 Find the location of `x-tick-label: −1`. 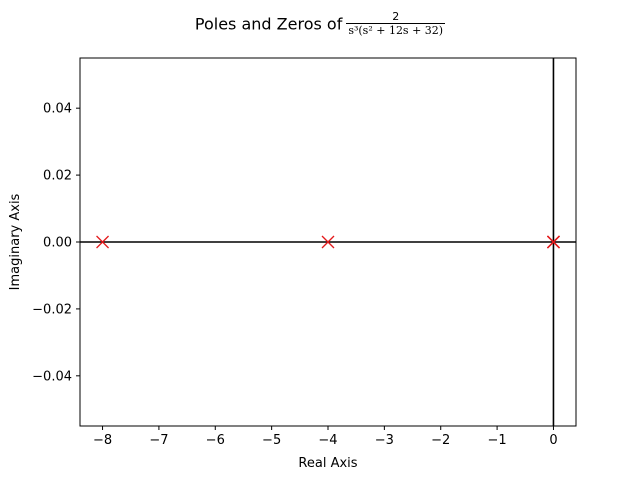

x-tick-label: −1 is located at coordinates (497, 440).